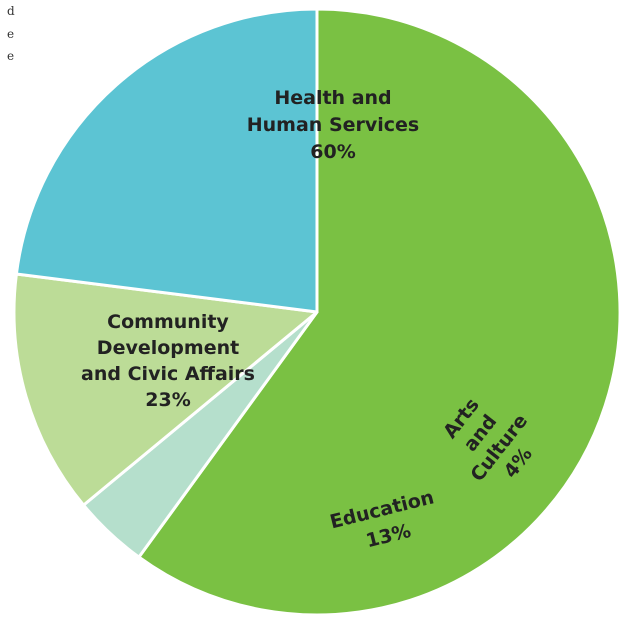  What do you see at coordinates (168, 361) in the screenshot?
I see `slice-label: Community Development and Civic Affairs 23%` at bounding box center [168, 361].